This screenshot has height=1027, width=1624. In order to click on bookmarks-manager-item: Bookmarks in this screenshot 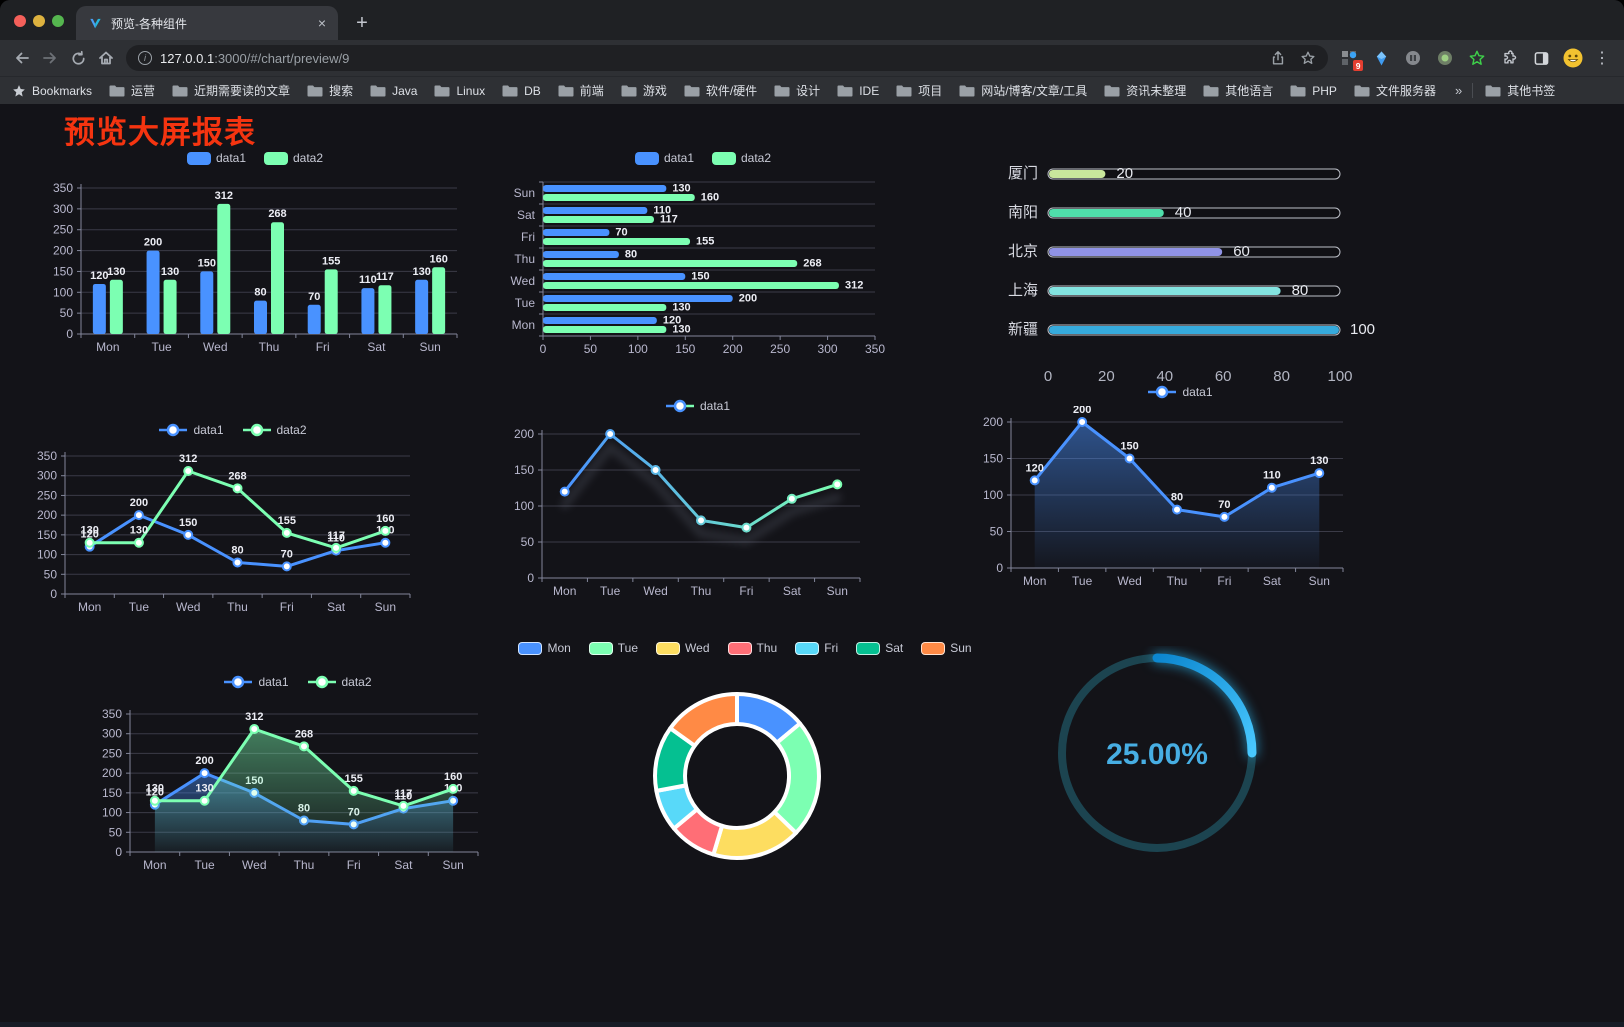, I will do `click(52, 91)`.